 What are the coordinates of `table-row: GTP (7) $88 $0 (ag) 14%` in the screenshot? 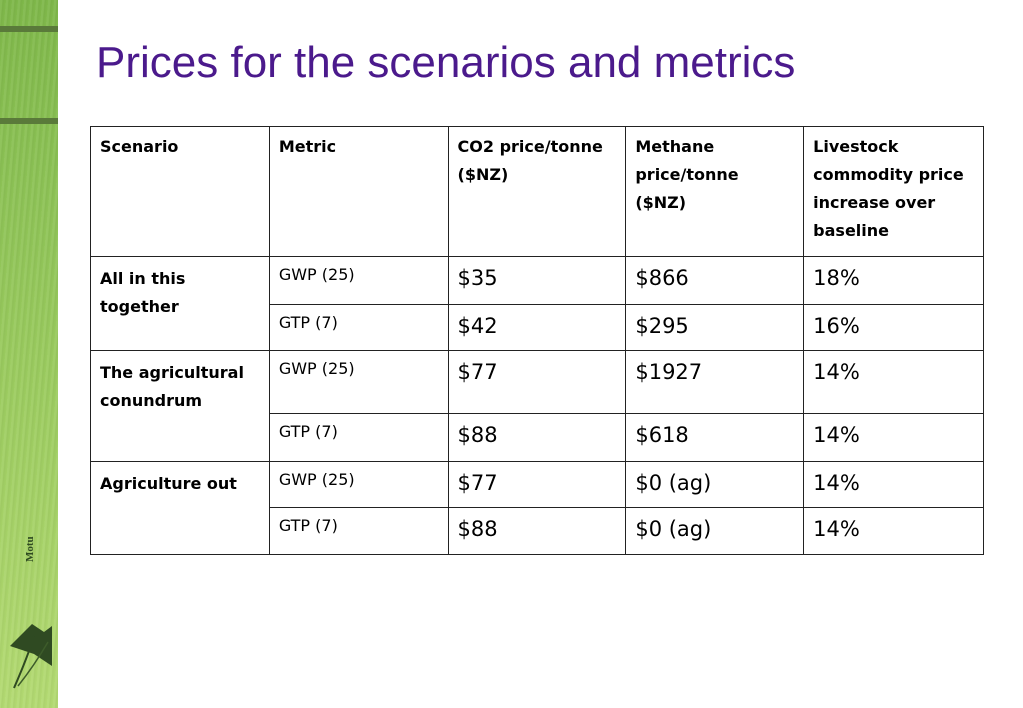 It's located at (537, 531).